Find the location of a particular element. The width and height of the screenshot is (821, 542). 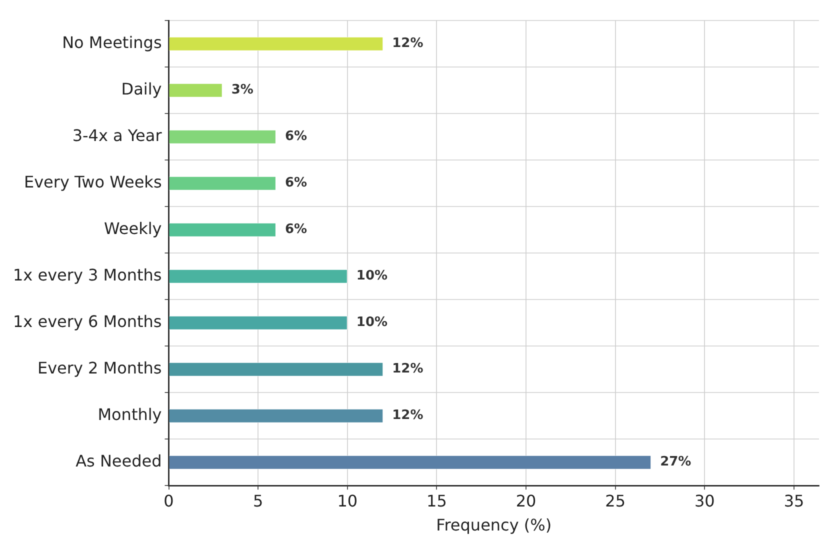

y-tick-label: Every Two Weeks is located at coordinates (93, 182).